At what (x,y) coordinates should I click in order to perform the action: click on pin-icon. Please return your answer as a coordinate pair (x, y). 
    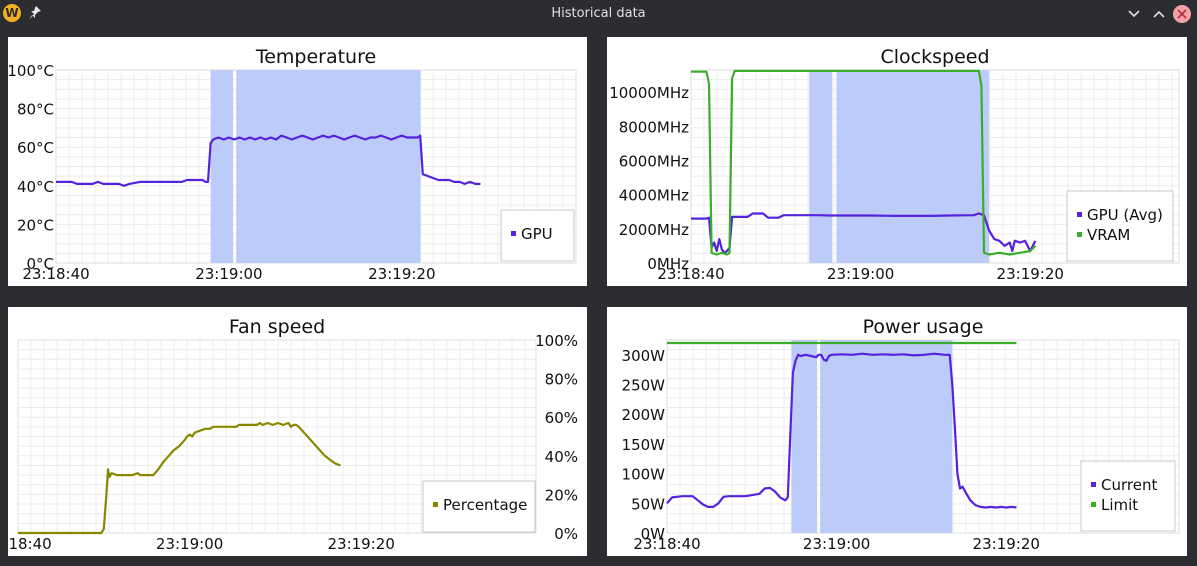
    Looking at the image, I should click on (35, 13).